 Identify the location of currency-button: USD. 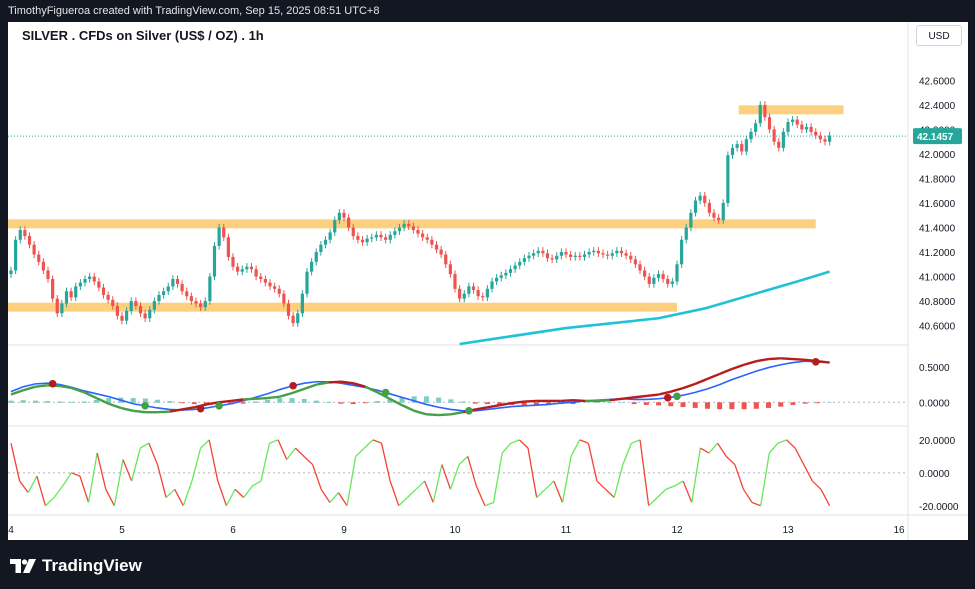
(939, 35).